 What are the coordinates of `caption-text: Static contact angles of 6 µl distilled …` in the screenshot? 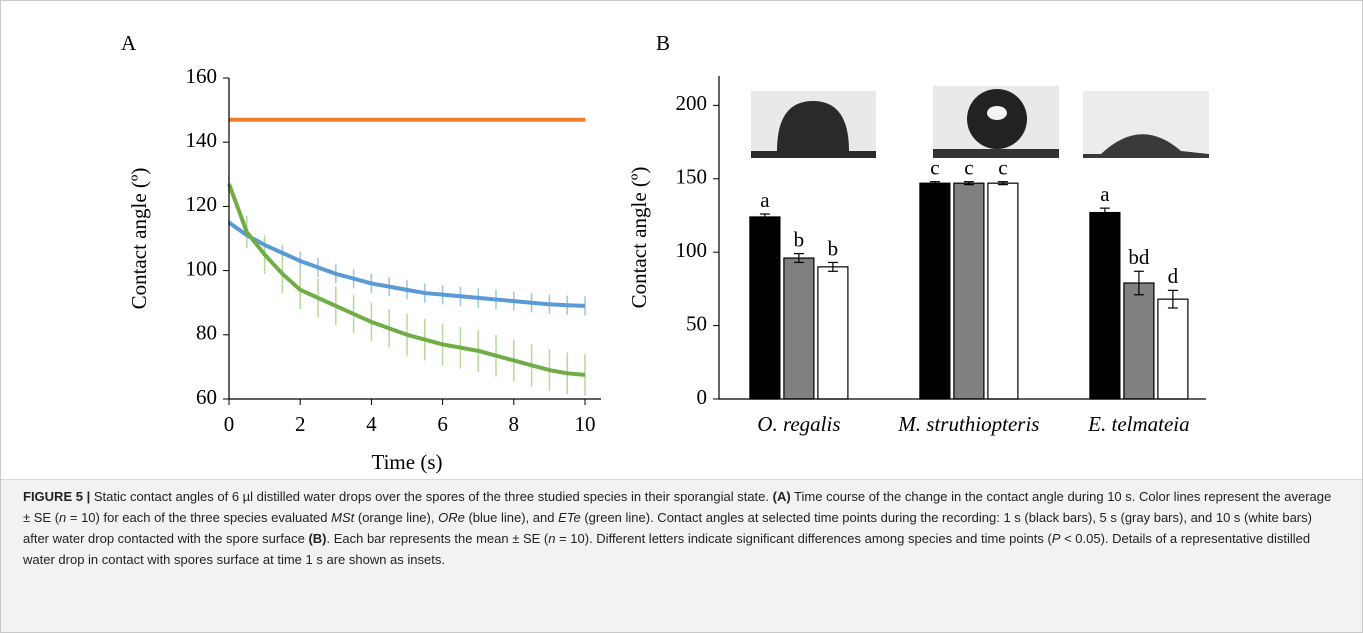 It's located at (431, 496).